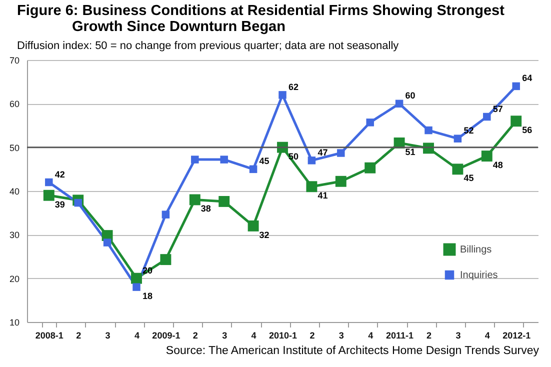 The image size is (551, 367). I want to click on x-tick-label: 2010-1, so click(283, 335).